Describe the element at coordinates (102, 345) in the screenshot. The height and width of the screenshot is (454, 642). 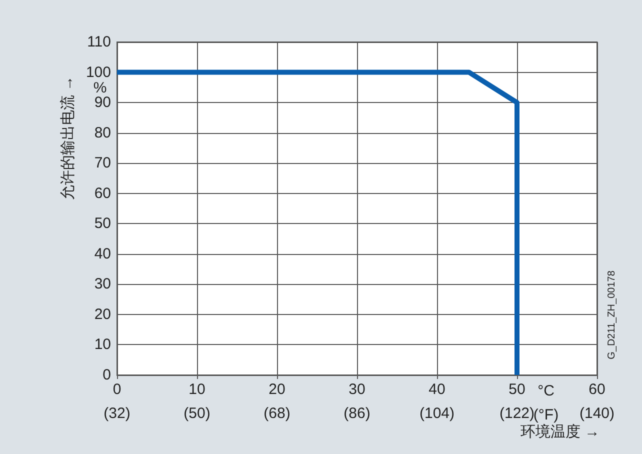
I see `y-tick-label: 10` at that location.